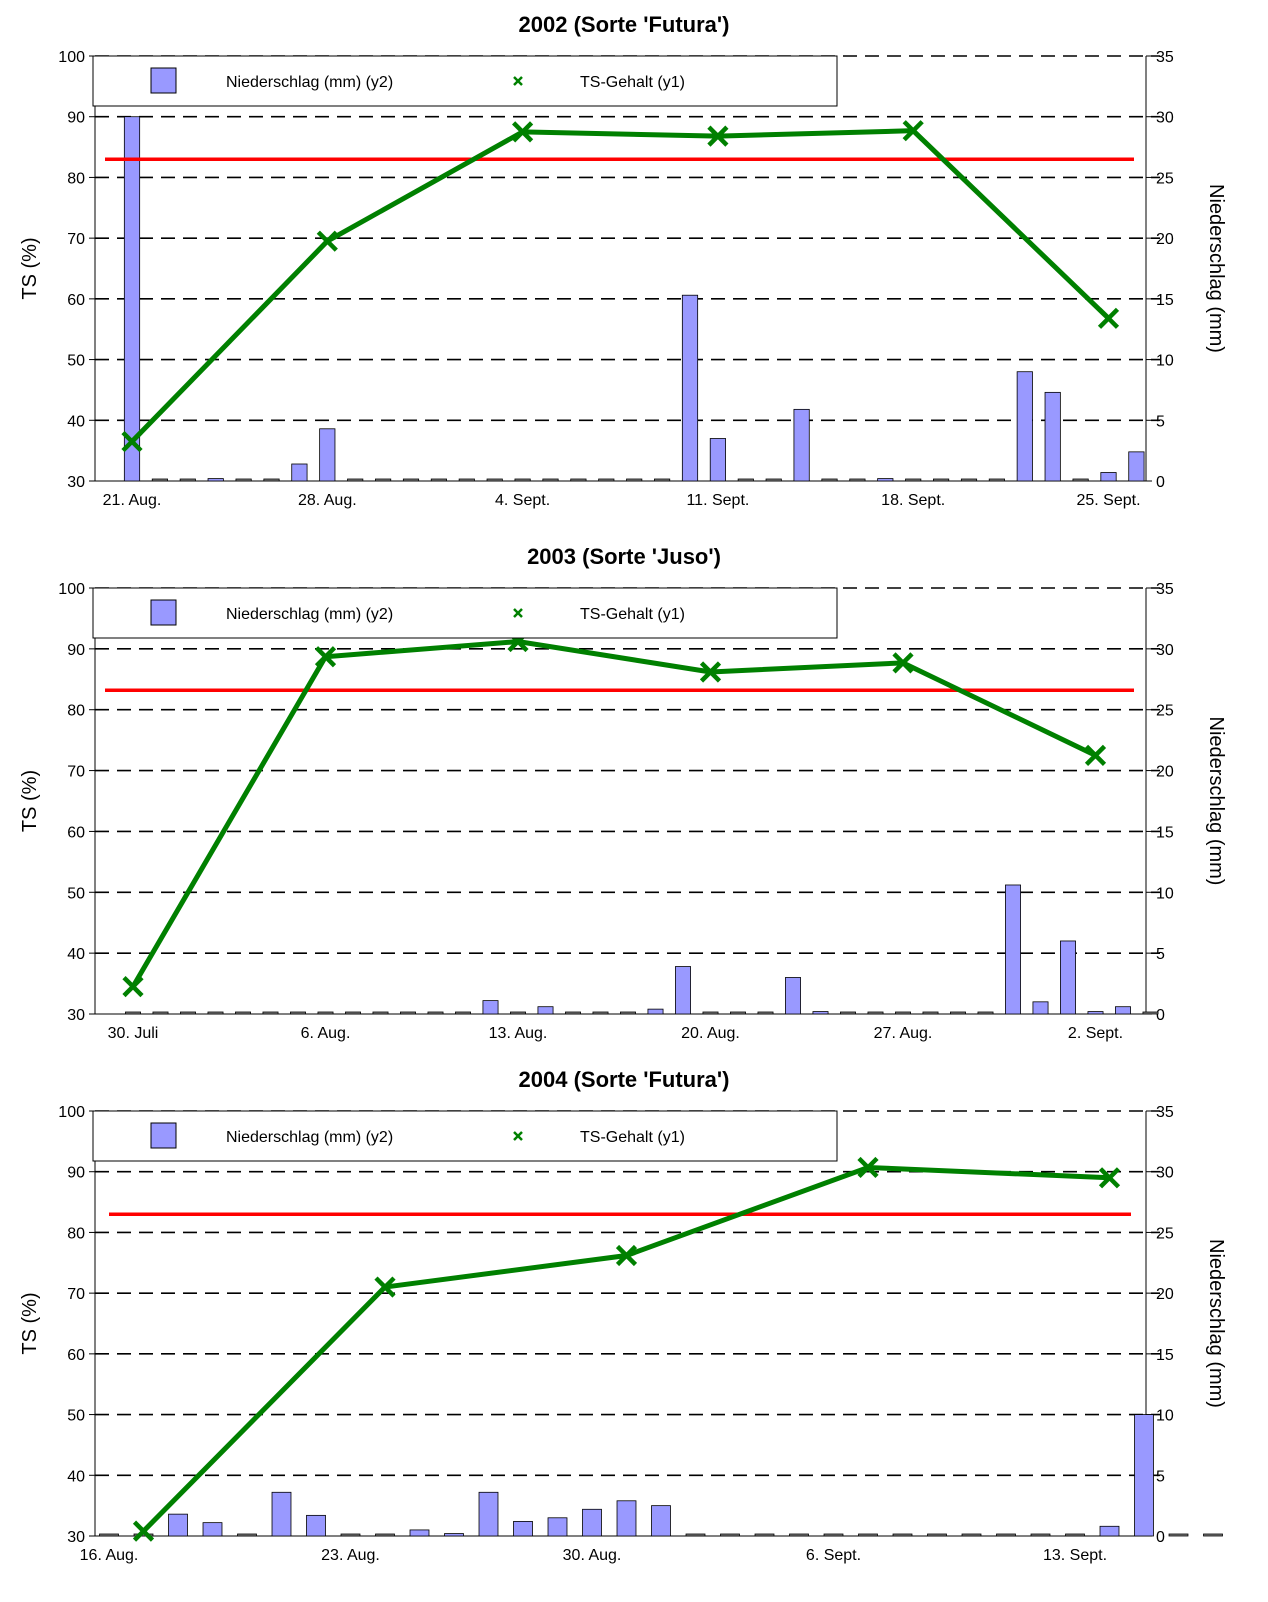  I want to click on y2-tick-label: 25, so click(1165, 711).